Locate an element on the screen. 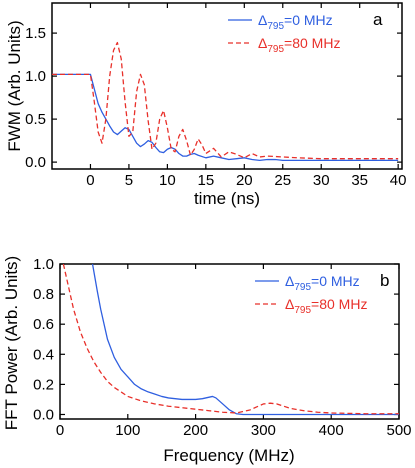  panel-letter-b: b is located at coordinates (384, 280).